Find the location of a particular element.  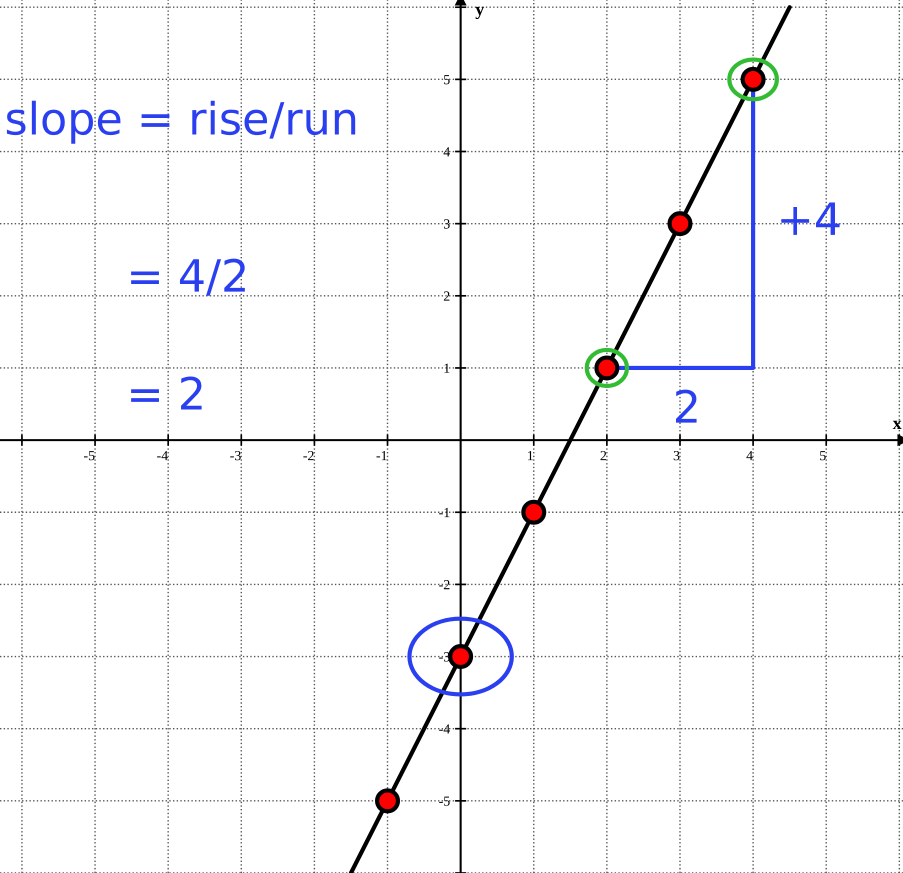

x-tick-label: -2 is located at coordinates (308, 455).